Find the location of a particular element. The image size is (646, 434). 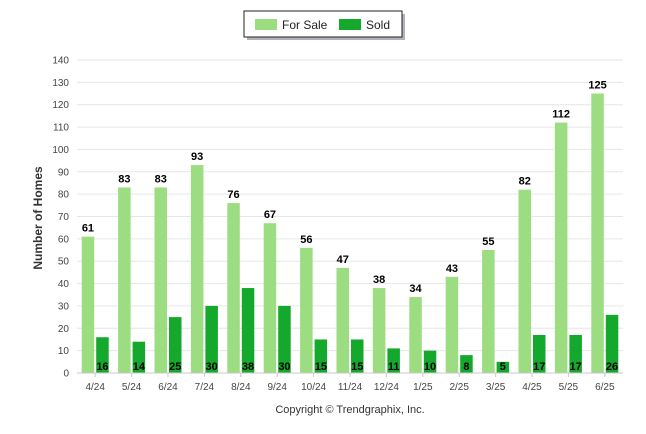

x-tick-label: 11/24 is located at coordinates (350, 387).